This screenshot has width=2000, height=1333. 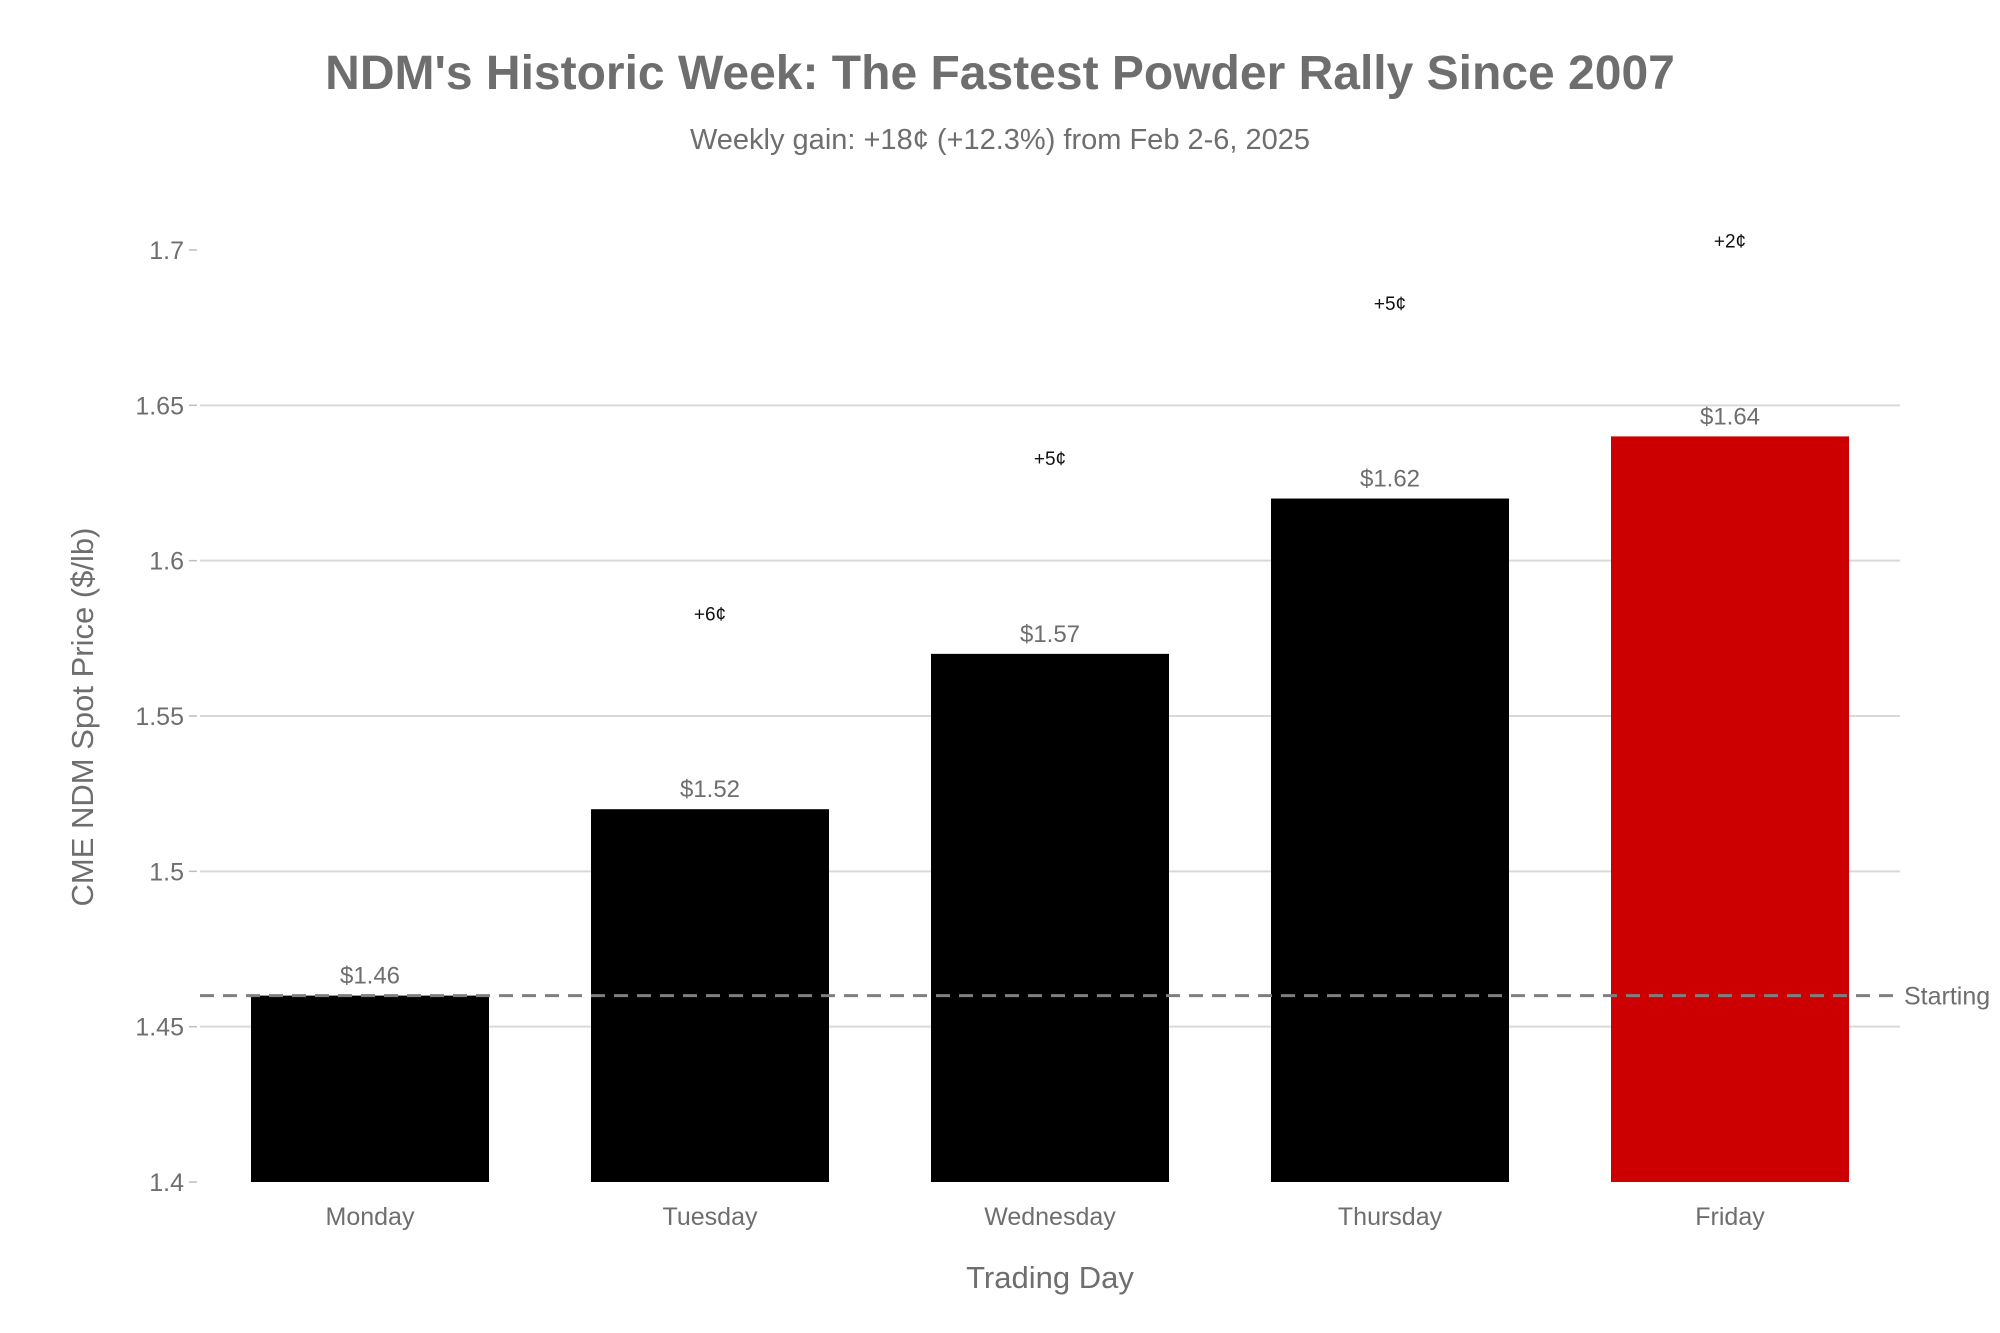 What do you see at coordinates (166, 1183) in the screenshot?
I see `y-tick-label: 1.4` at bounding box center [166, 1183].